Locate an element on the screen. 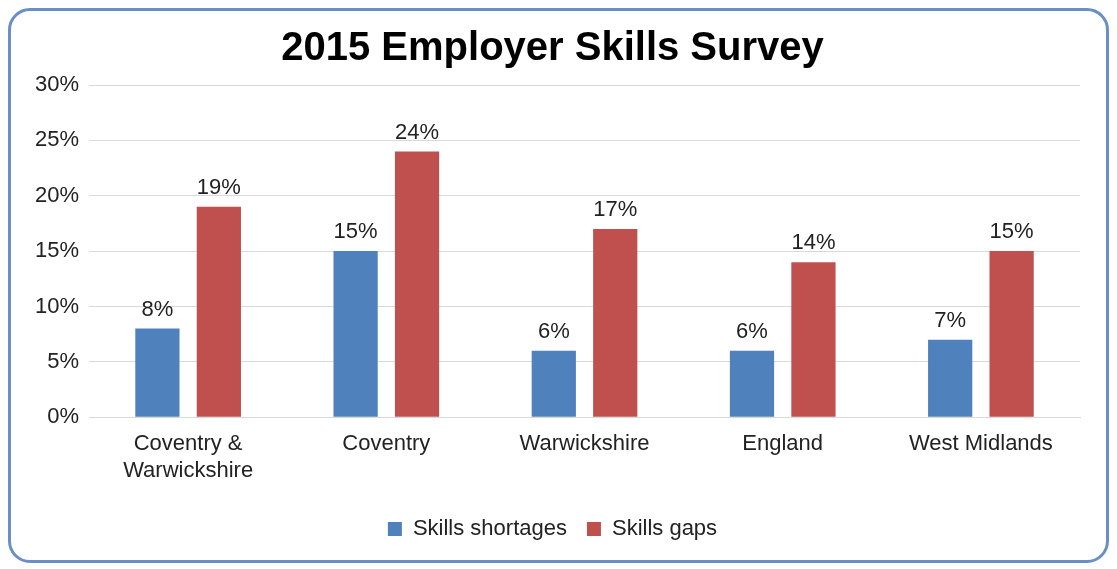  y-tick-label: 15% is located at coordinates (57, 250).